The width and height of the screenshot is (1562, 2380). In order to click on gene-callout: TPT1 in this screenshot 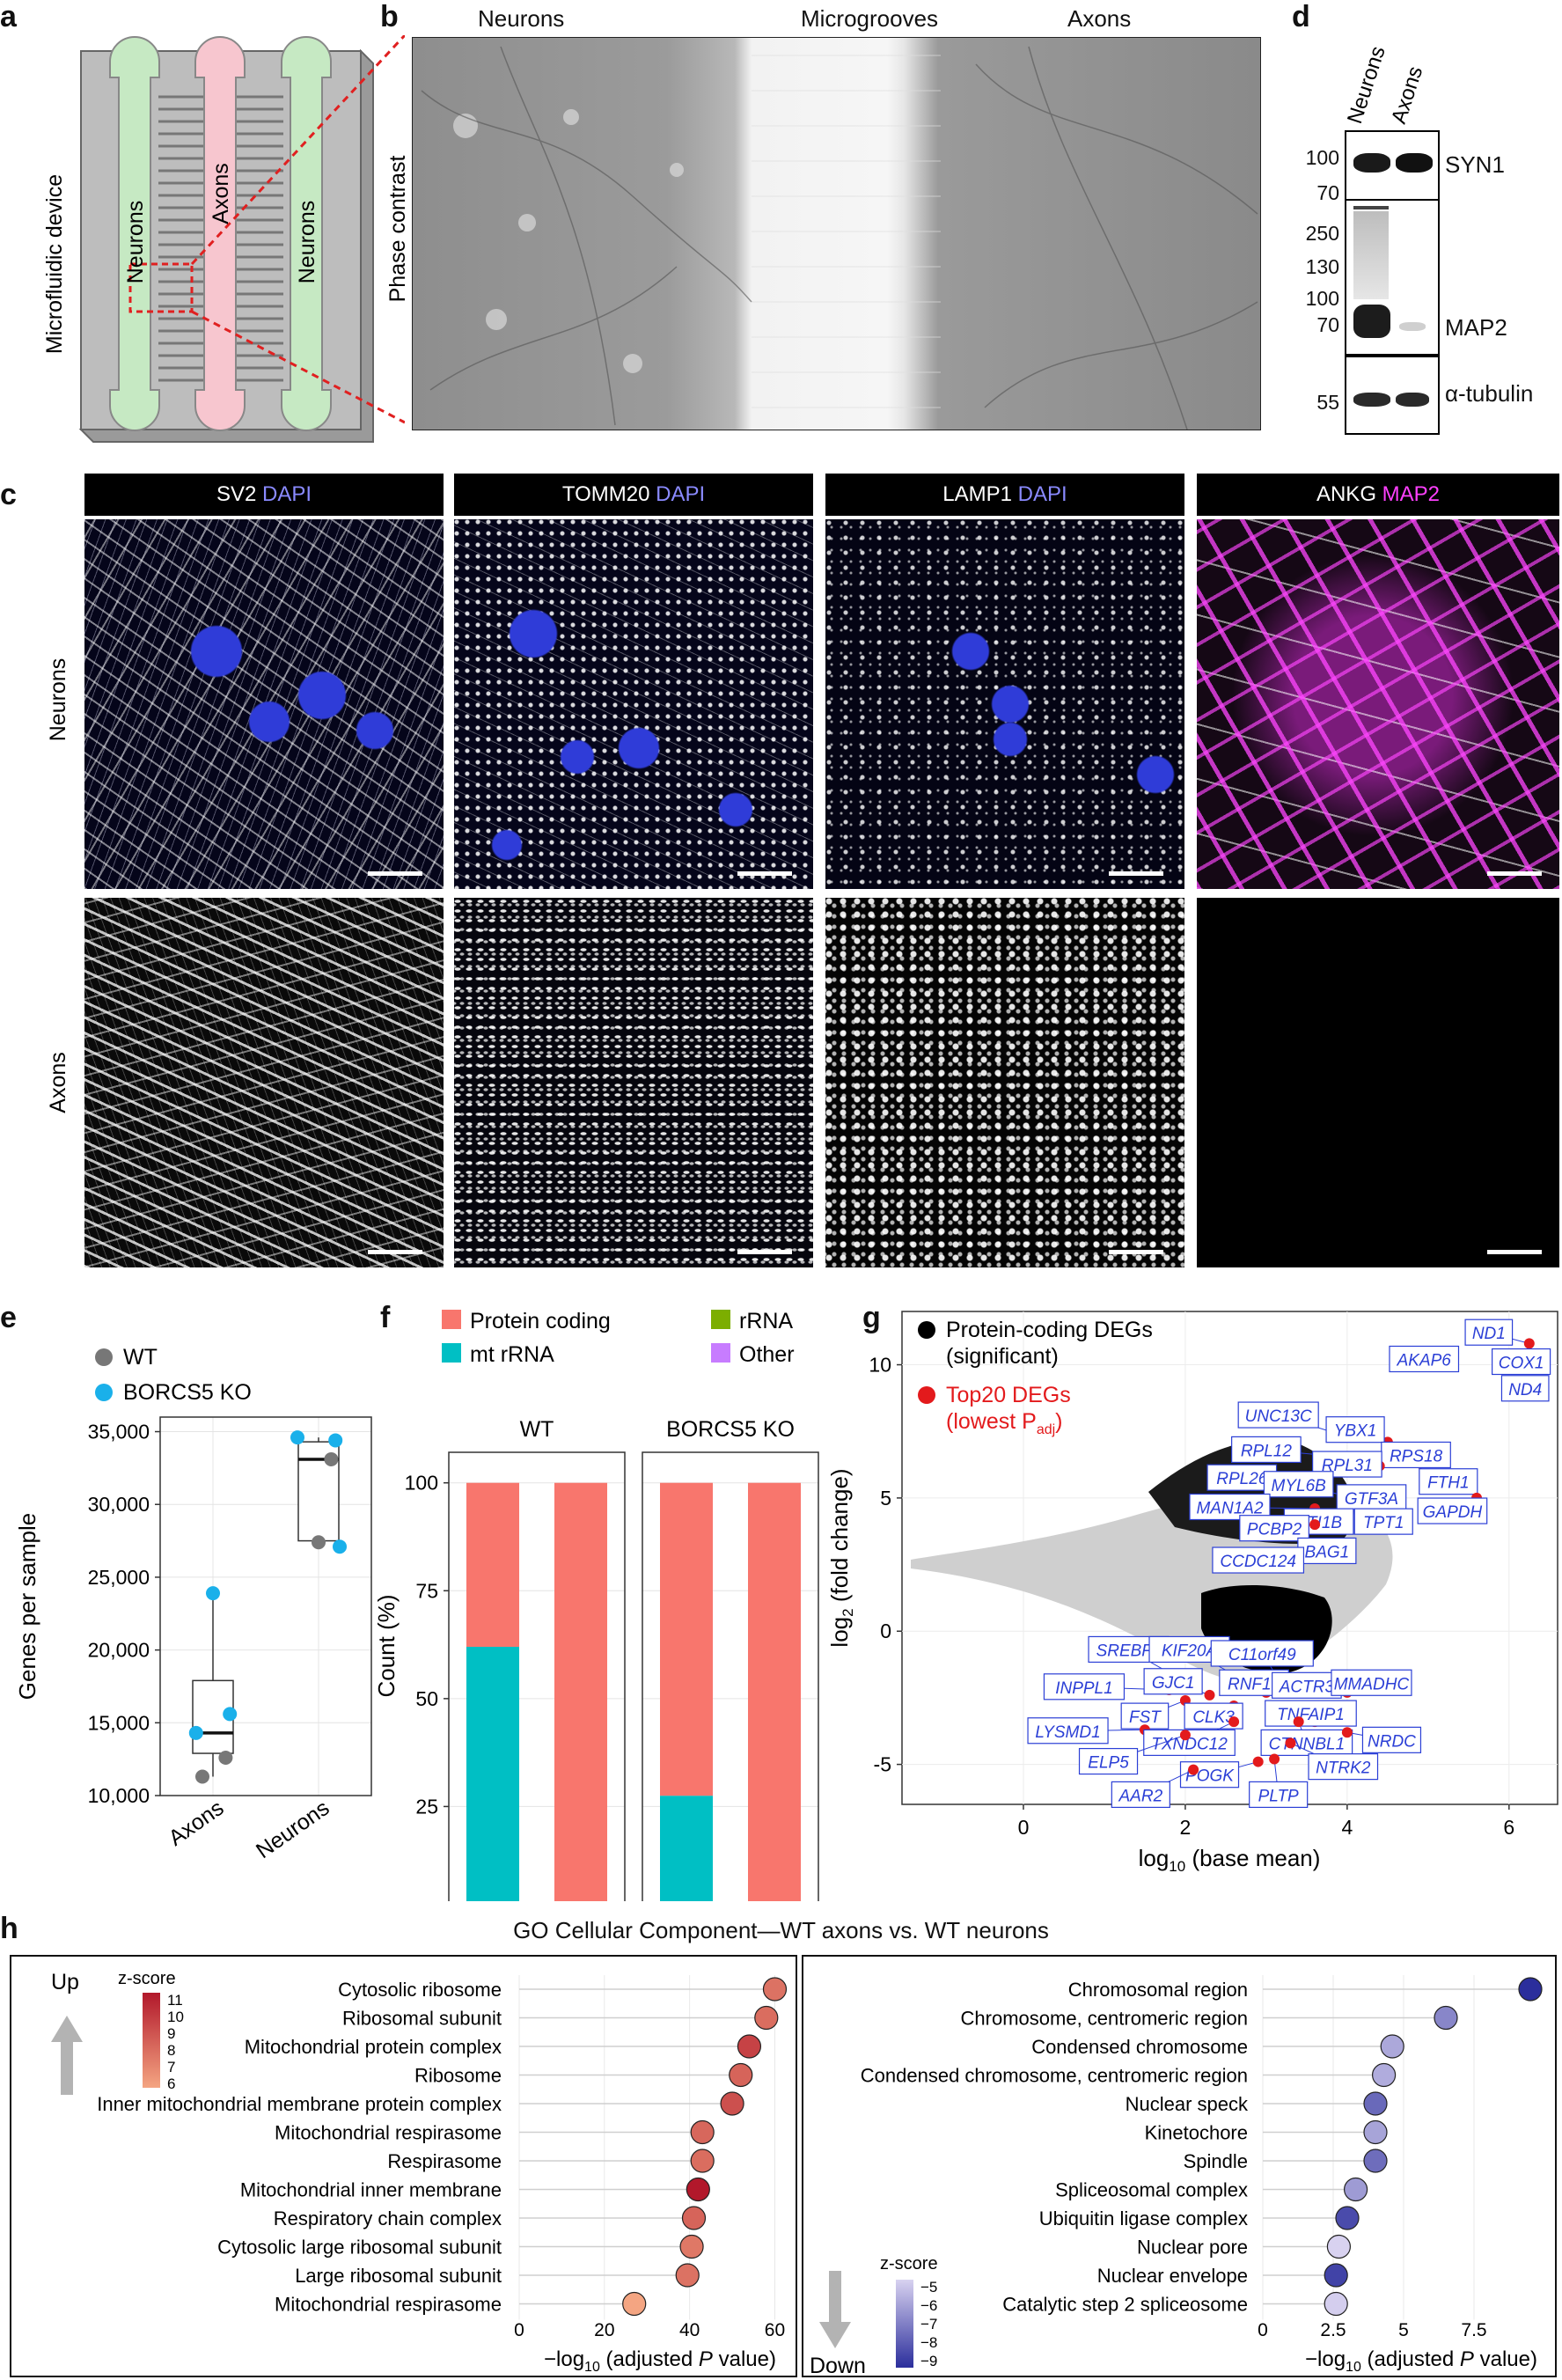, I will do `click(1383, 1521)`.